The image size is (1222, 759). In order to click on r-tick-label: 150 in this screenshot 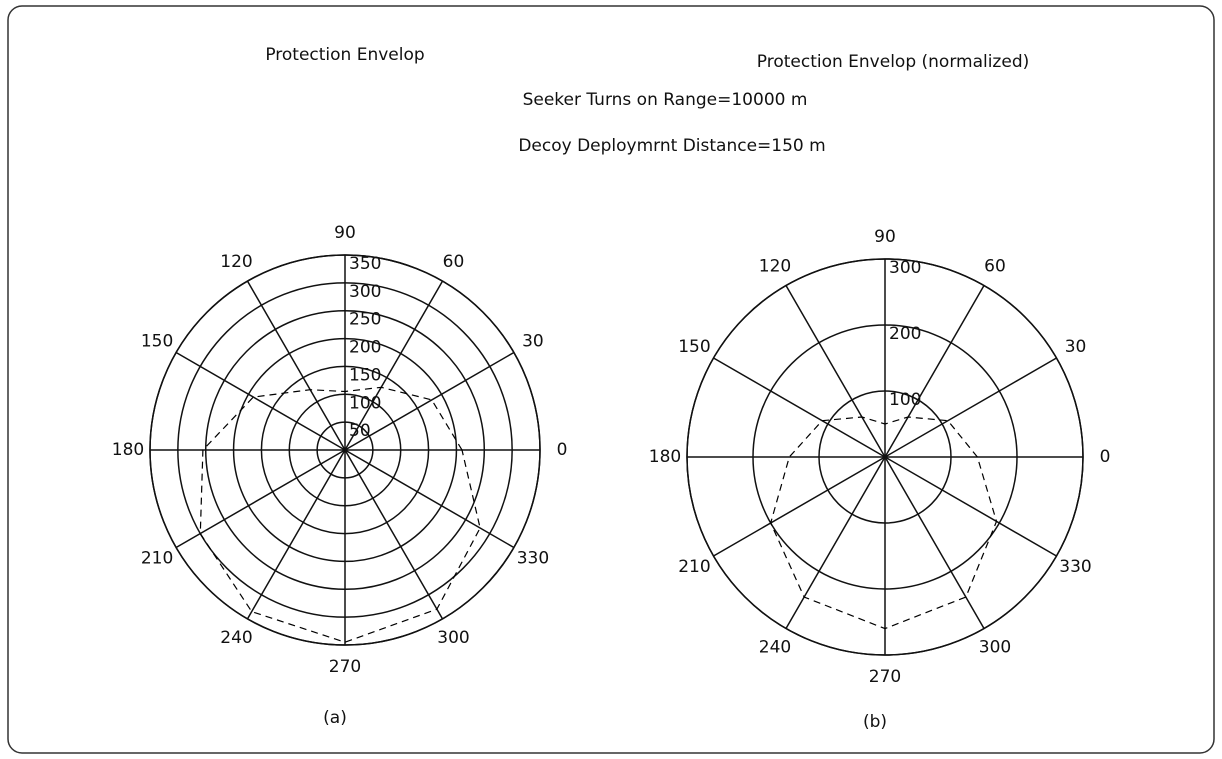, I will do `click(365, 375)`.